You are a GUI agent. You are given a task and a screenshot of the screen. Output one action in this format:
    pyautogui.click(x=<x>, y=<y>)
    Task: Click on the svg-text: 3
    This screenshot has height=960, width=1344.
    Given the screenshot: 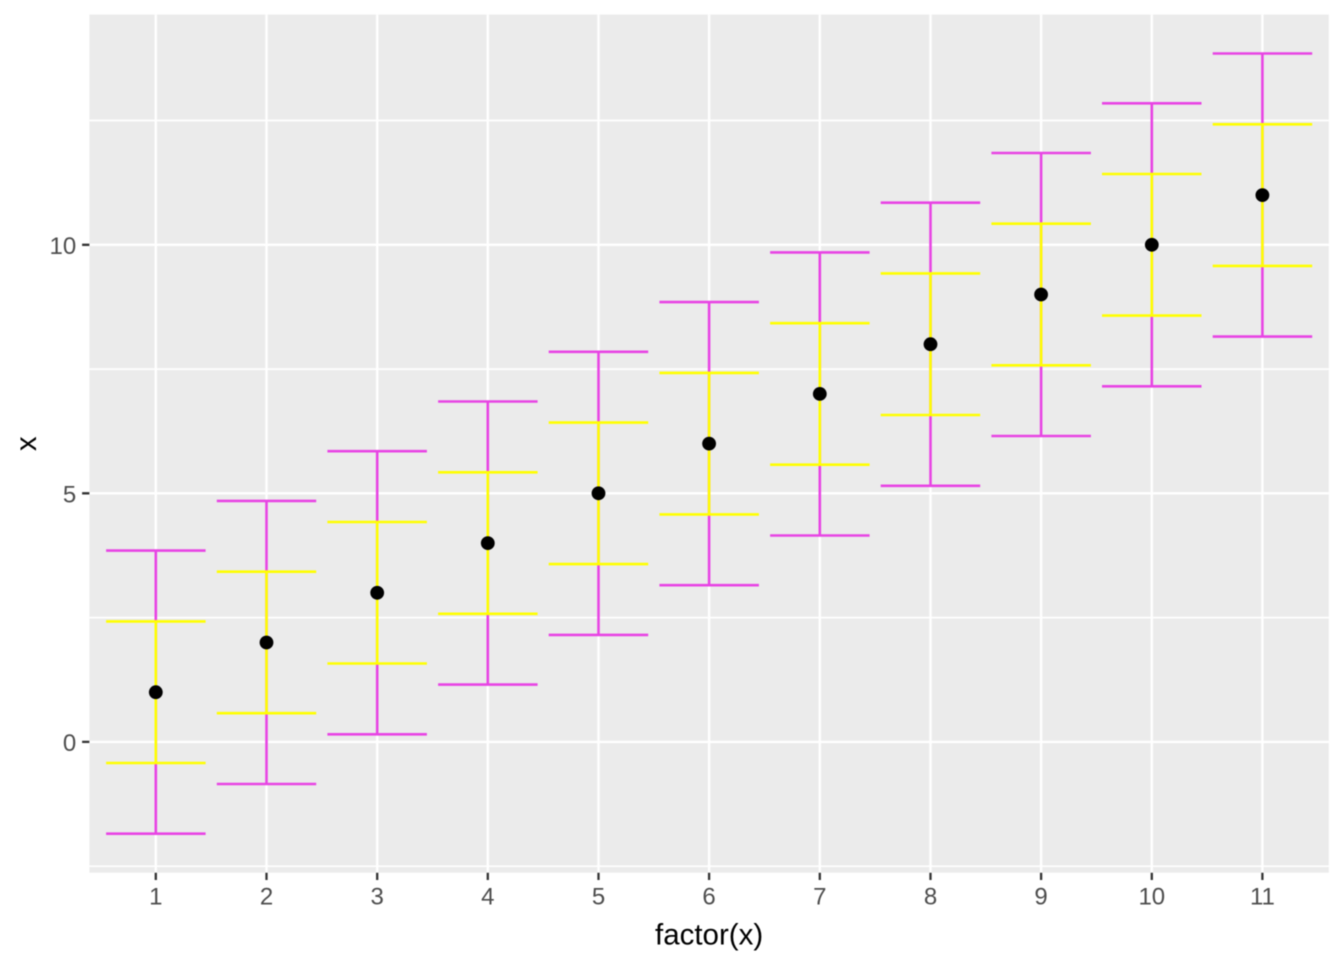 What is the action you would take?
    pyautogui.click(x=377, y=896)
    